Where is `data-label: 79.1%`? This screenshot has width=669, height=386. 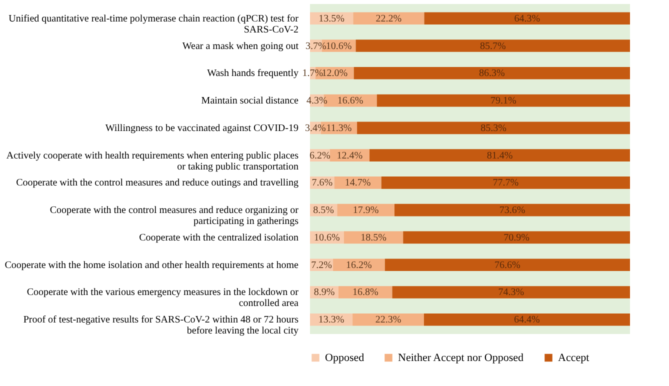
data-label: 79.1% is located at coordinates (503, 101).